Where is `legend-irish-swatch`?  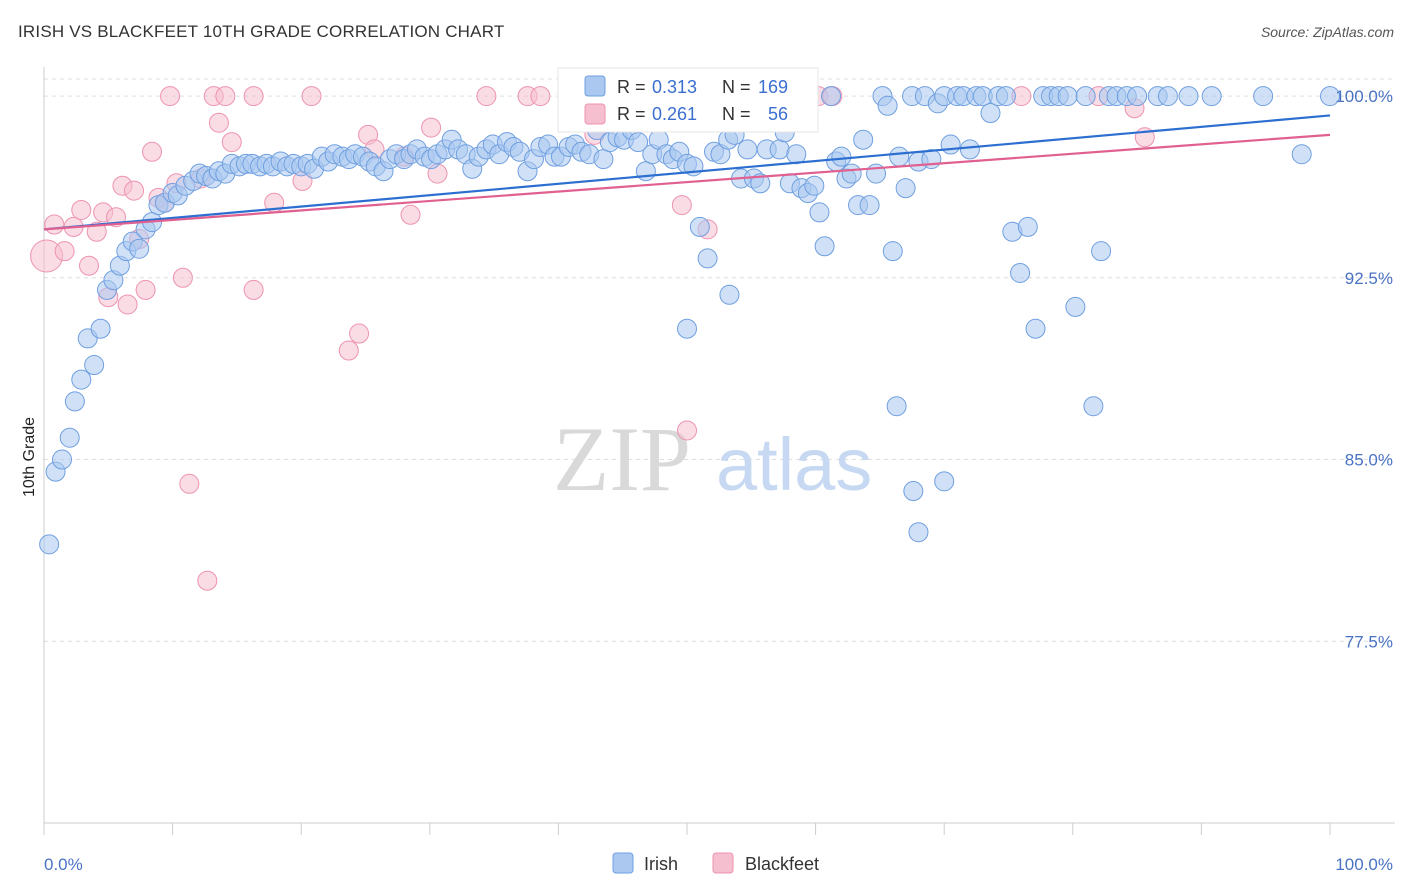
legend-irish-swatch is located at coordinates (623, 863).